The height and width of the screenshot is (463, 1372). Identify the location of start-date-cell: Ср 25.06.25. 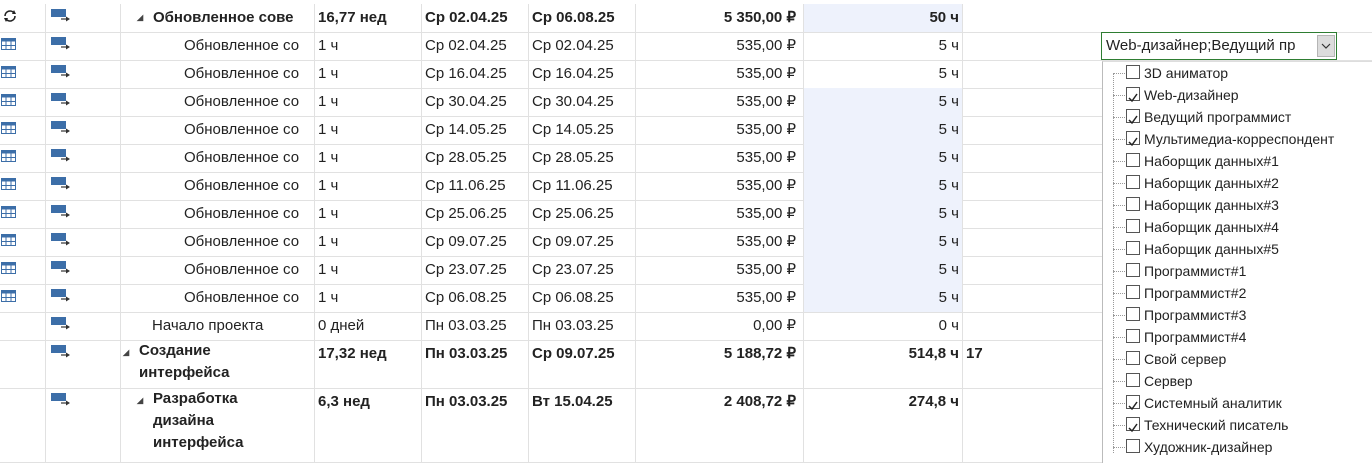
(475, 214).